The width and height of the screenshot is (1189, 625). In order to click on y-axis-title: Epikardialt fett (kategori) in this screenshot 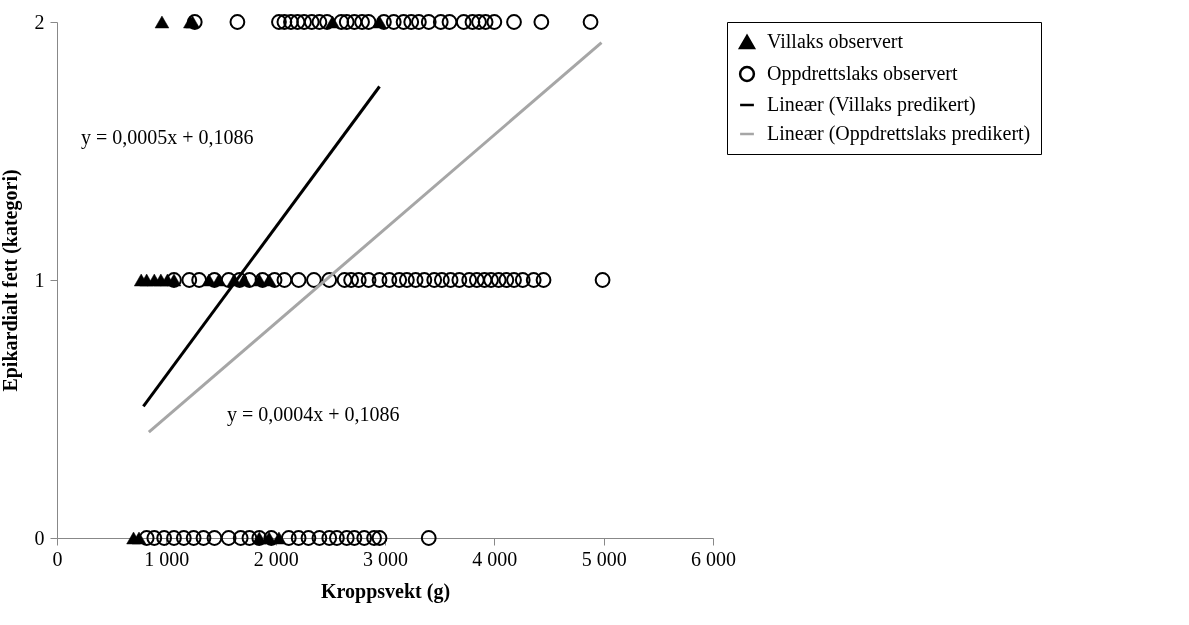, I will do `click(11, 280)`.